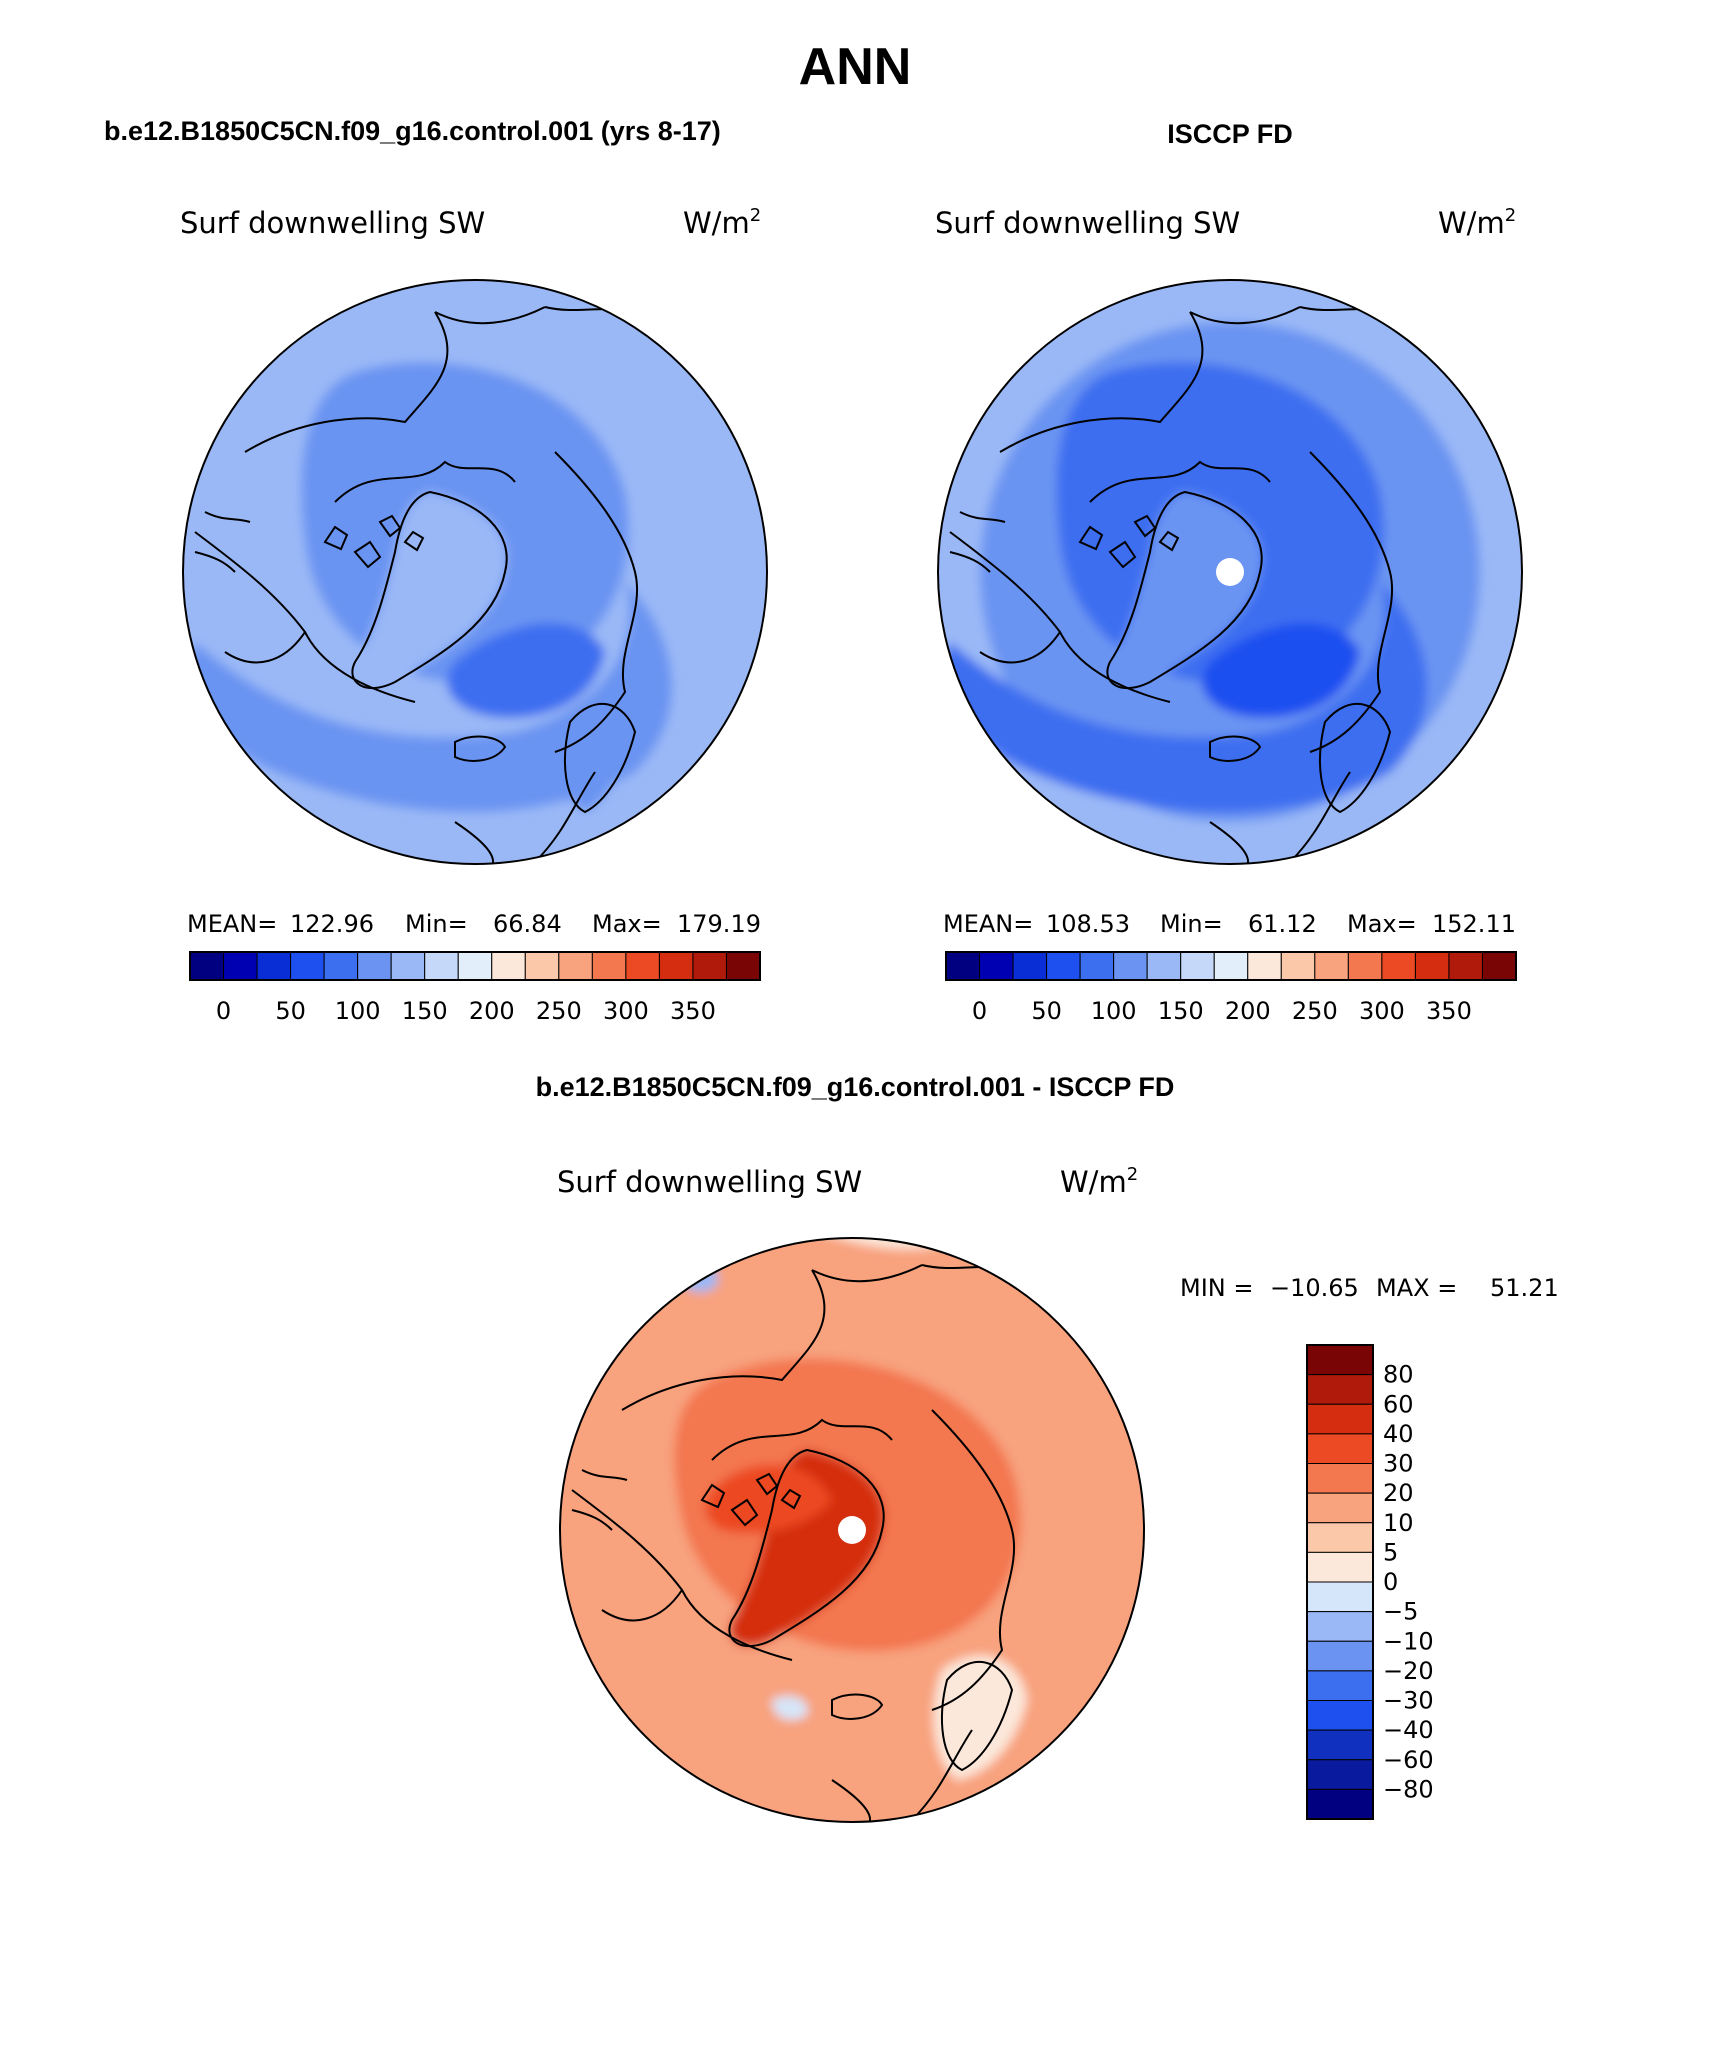 This screenshot has width=1710, height=2056. I want to click on obs-colorbar-tick: 150, so click(1181, 1011).